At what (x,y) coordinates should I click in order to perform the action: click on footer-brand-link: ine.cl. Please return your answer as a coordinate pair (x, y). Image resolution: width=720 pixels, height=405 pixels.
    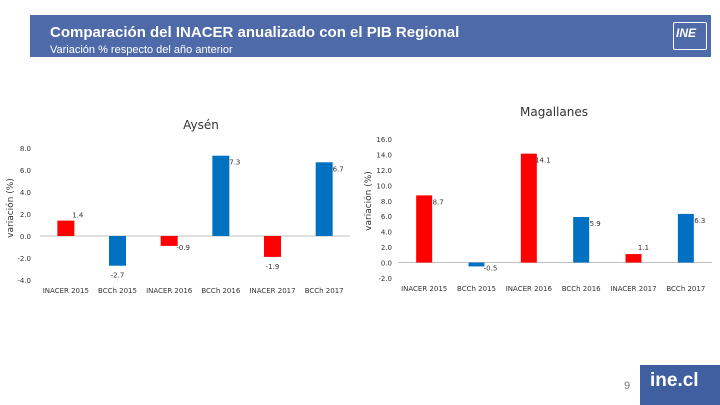
    Looking at the image, I should click on (674, 380).